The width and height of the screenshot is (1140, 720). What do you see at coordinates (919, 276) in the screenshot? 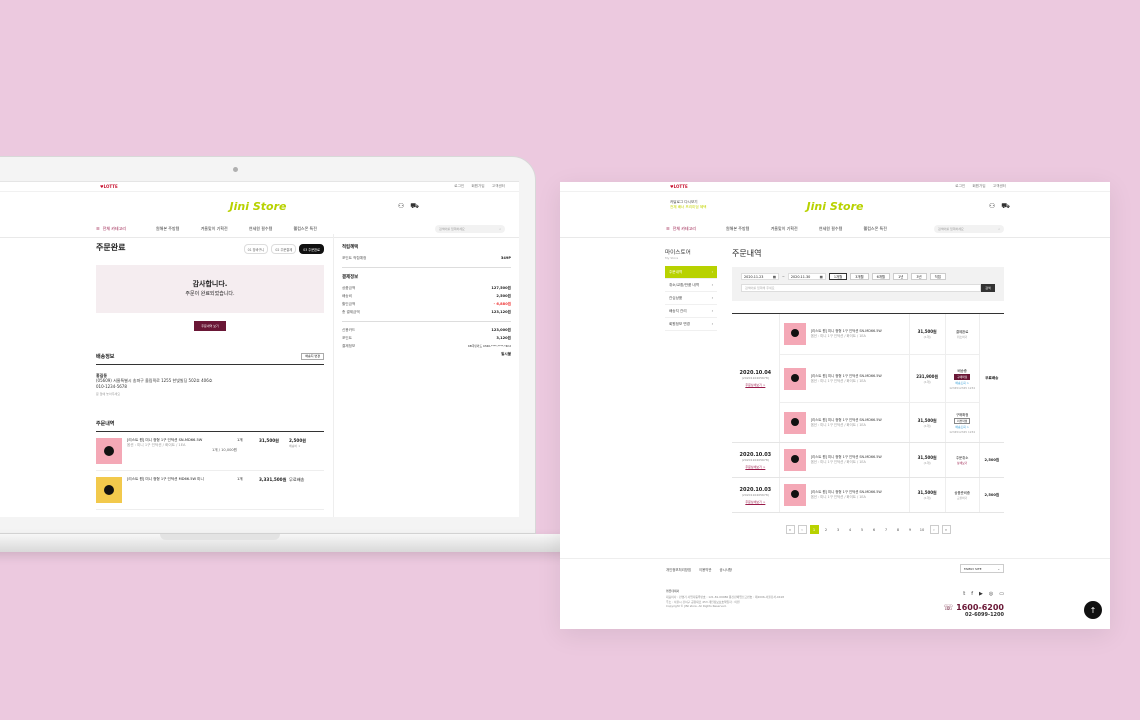
I see `period-button: 3년` at bounding box center [919, 276].